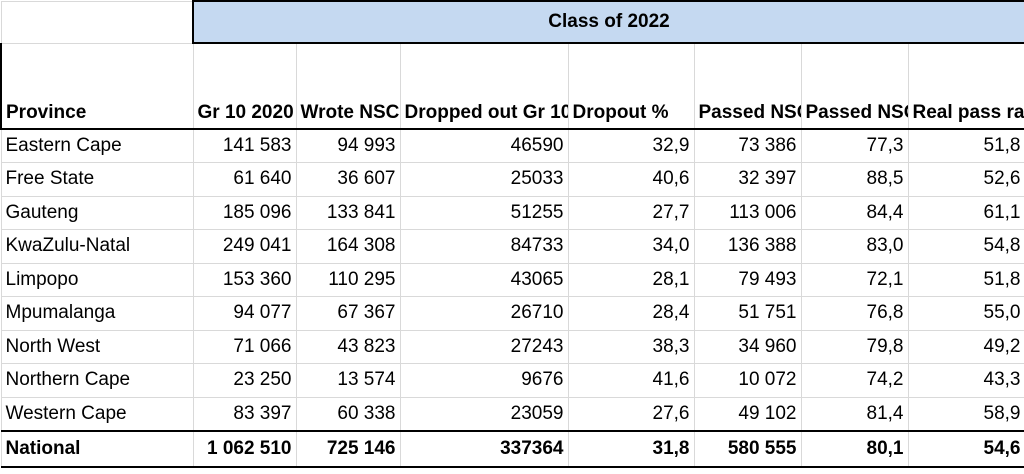 The image size is (1024, 474). Describe the element at coordinates (854, 413) in the screenshot. I see `table-cell: 81,4` at that location.